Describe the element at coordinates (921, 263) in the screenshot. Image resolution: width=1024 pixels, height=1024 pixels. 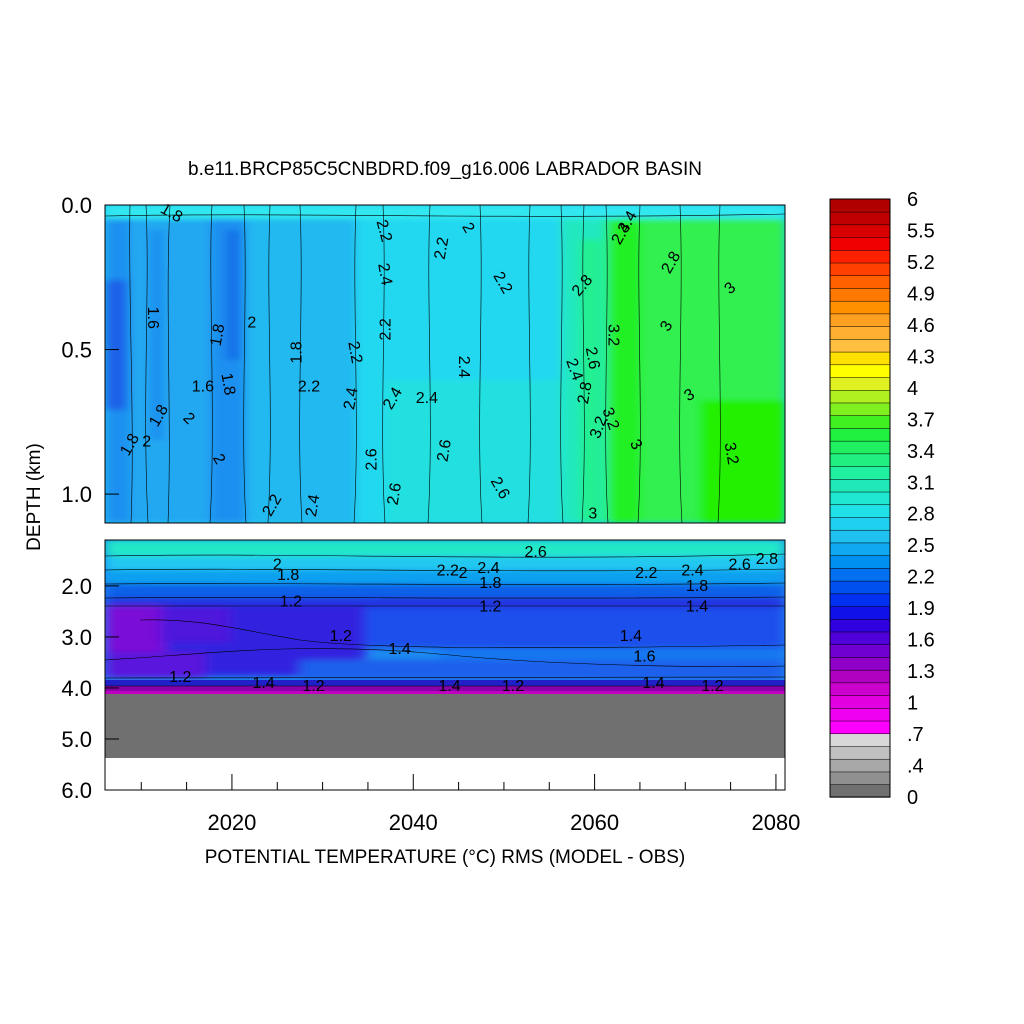
I see `colorbar-tick-label: 5.2` at that location.